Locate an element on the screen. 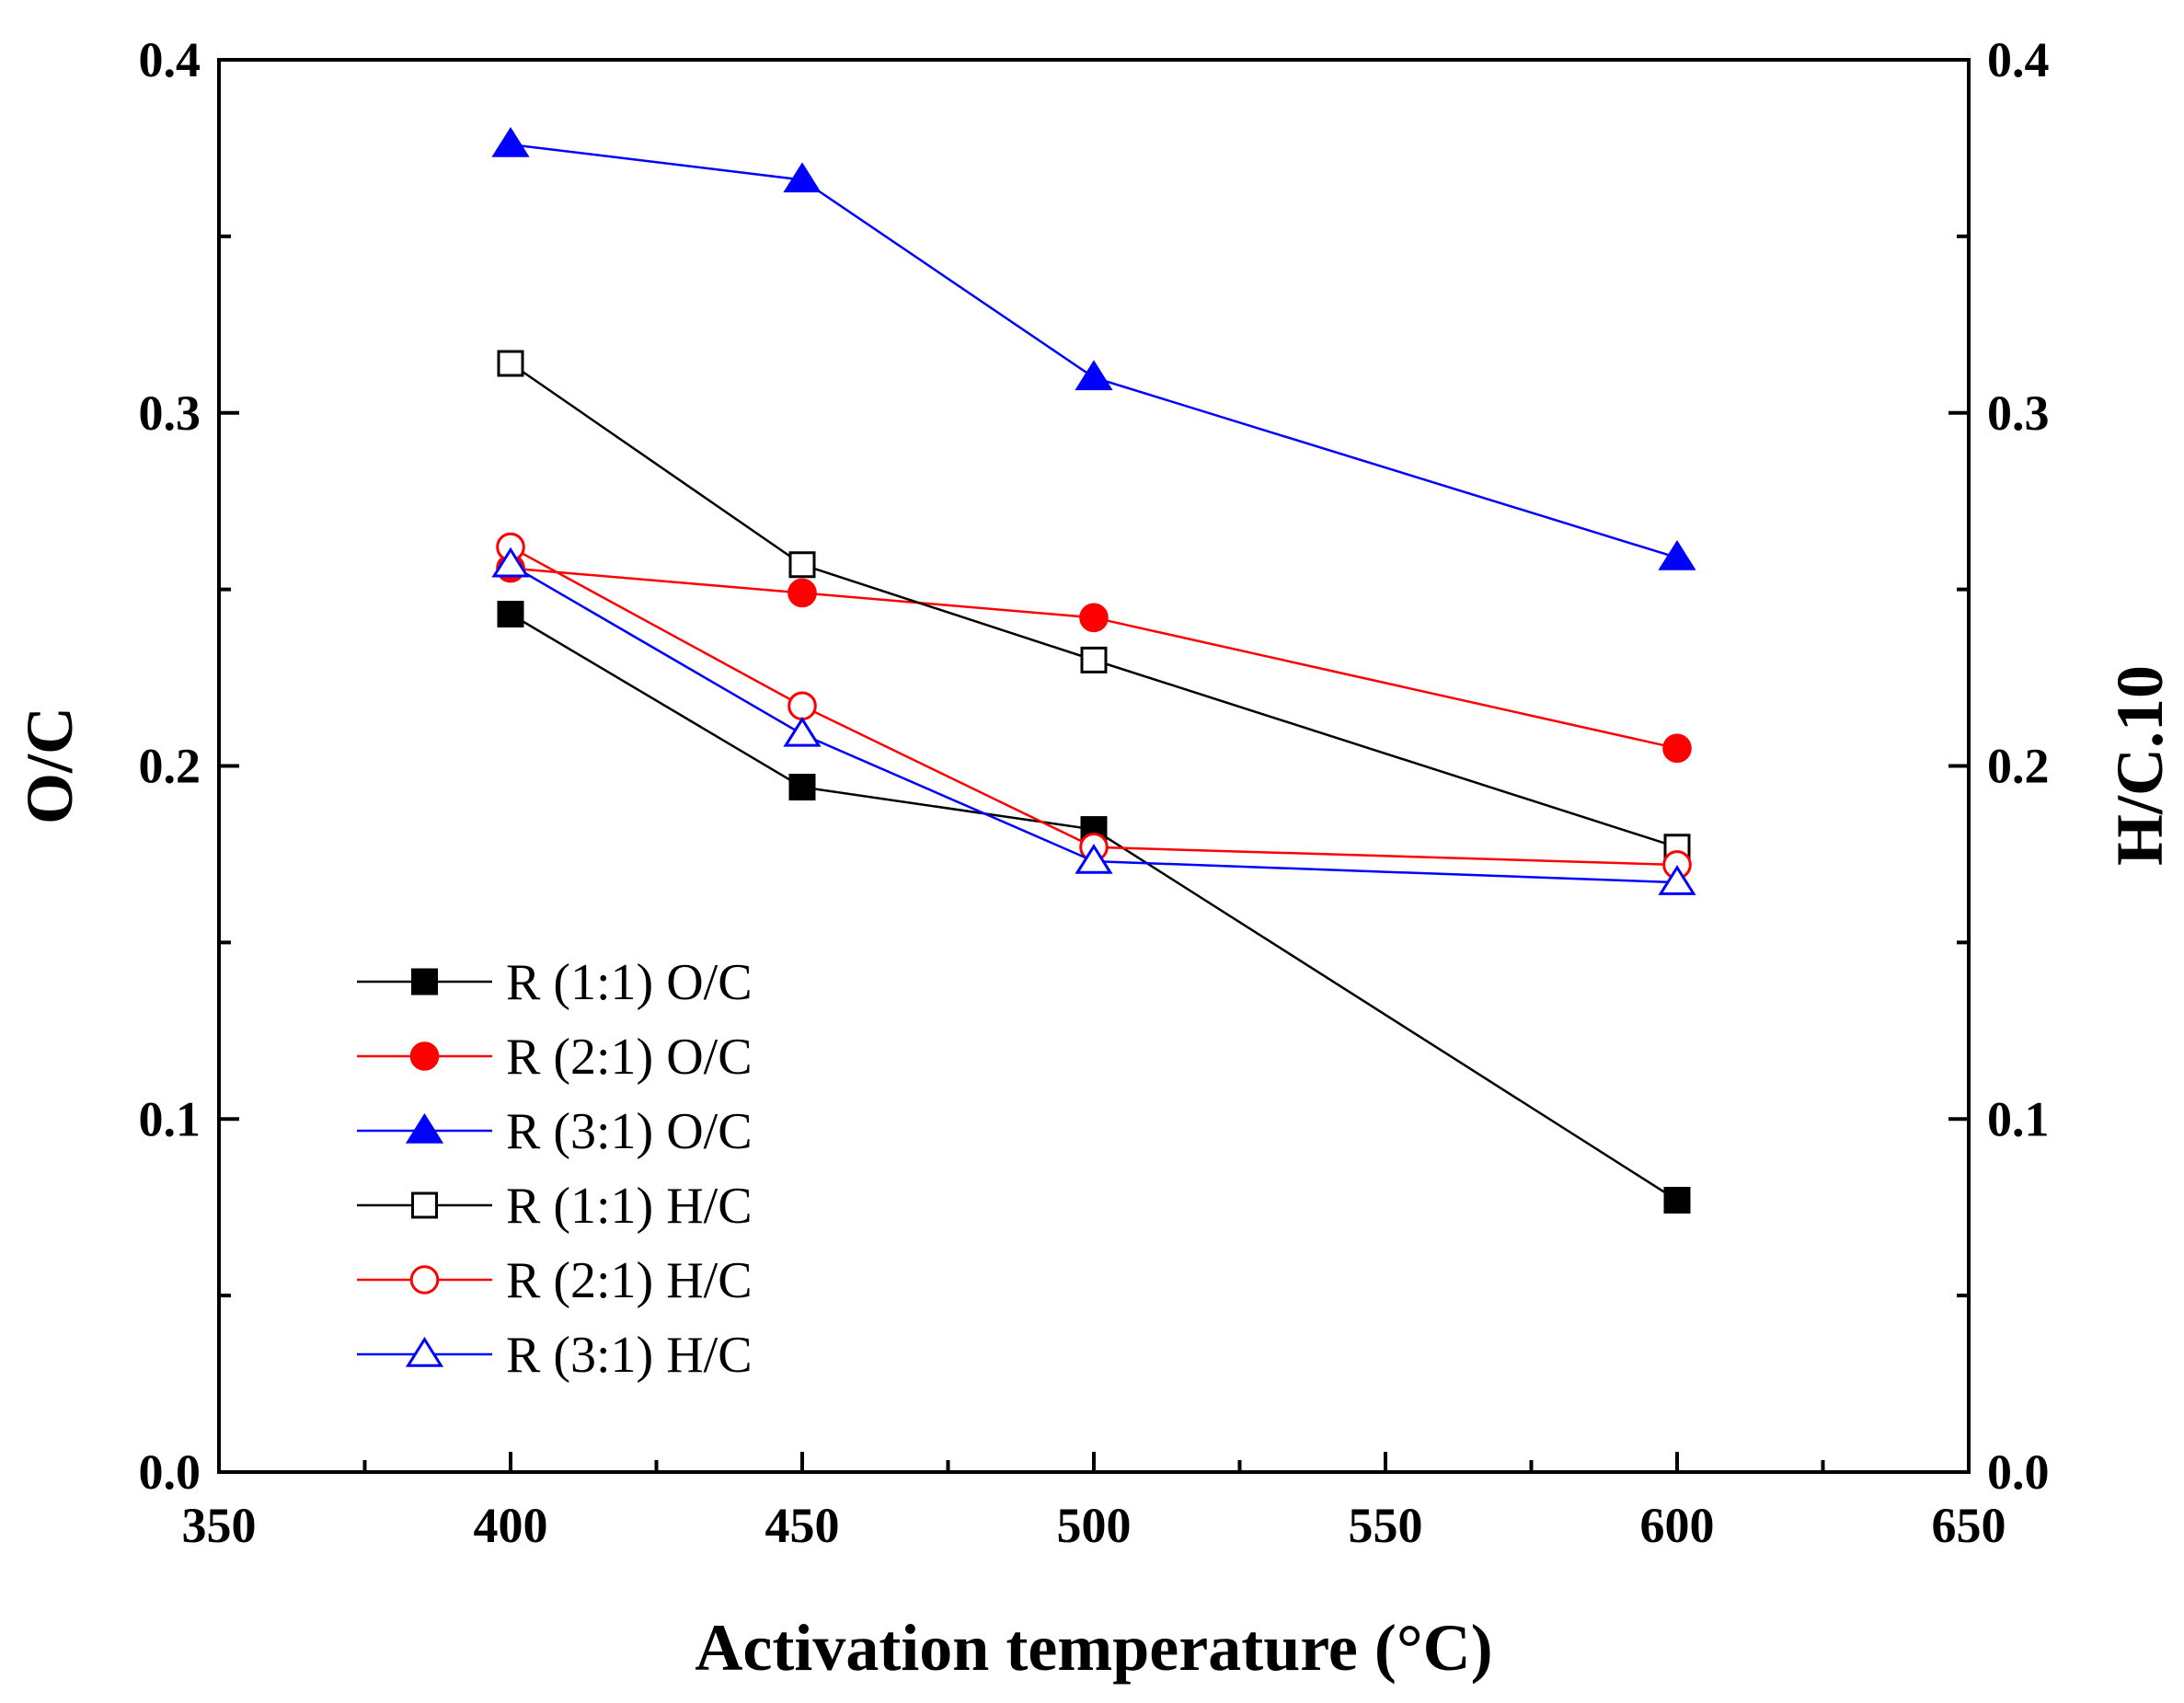 This screenshot has width=2184, height=1703. y-tick-label-left: 0.2 is located at coordinates (170, 767).